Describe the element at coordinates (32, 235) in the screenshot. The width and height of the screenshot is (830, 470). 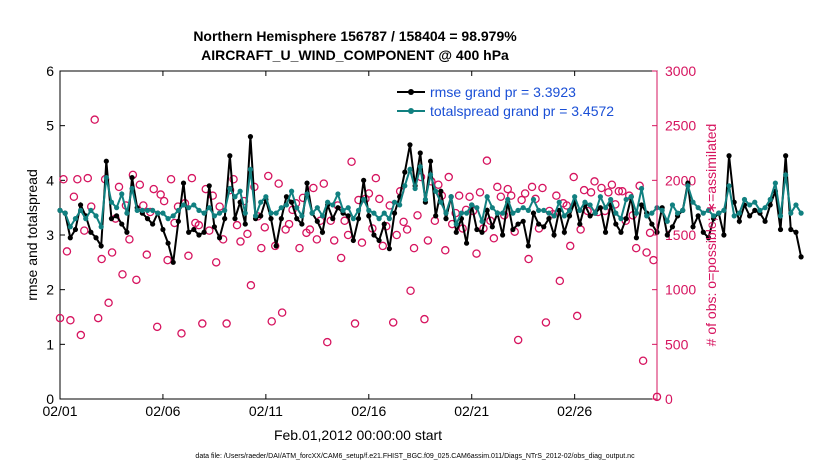
I see `y-axis-left-label: rmse and totalspread` at that location.